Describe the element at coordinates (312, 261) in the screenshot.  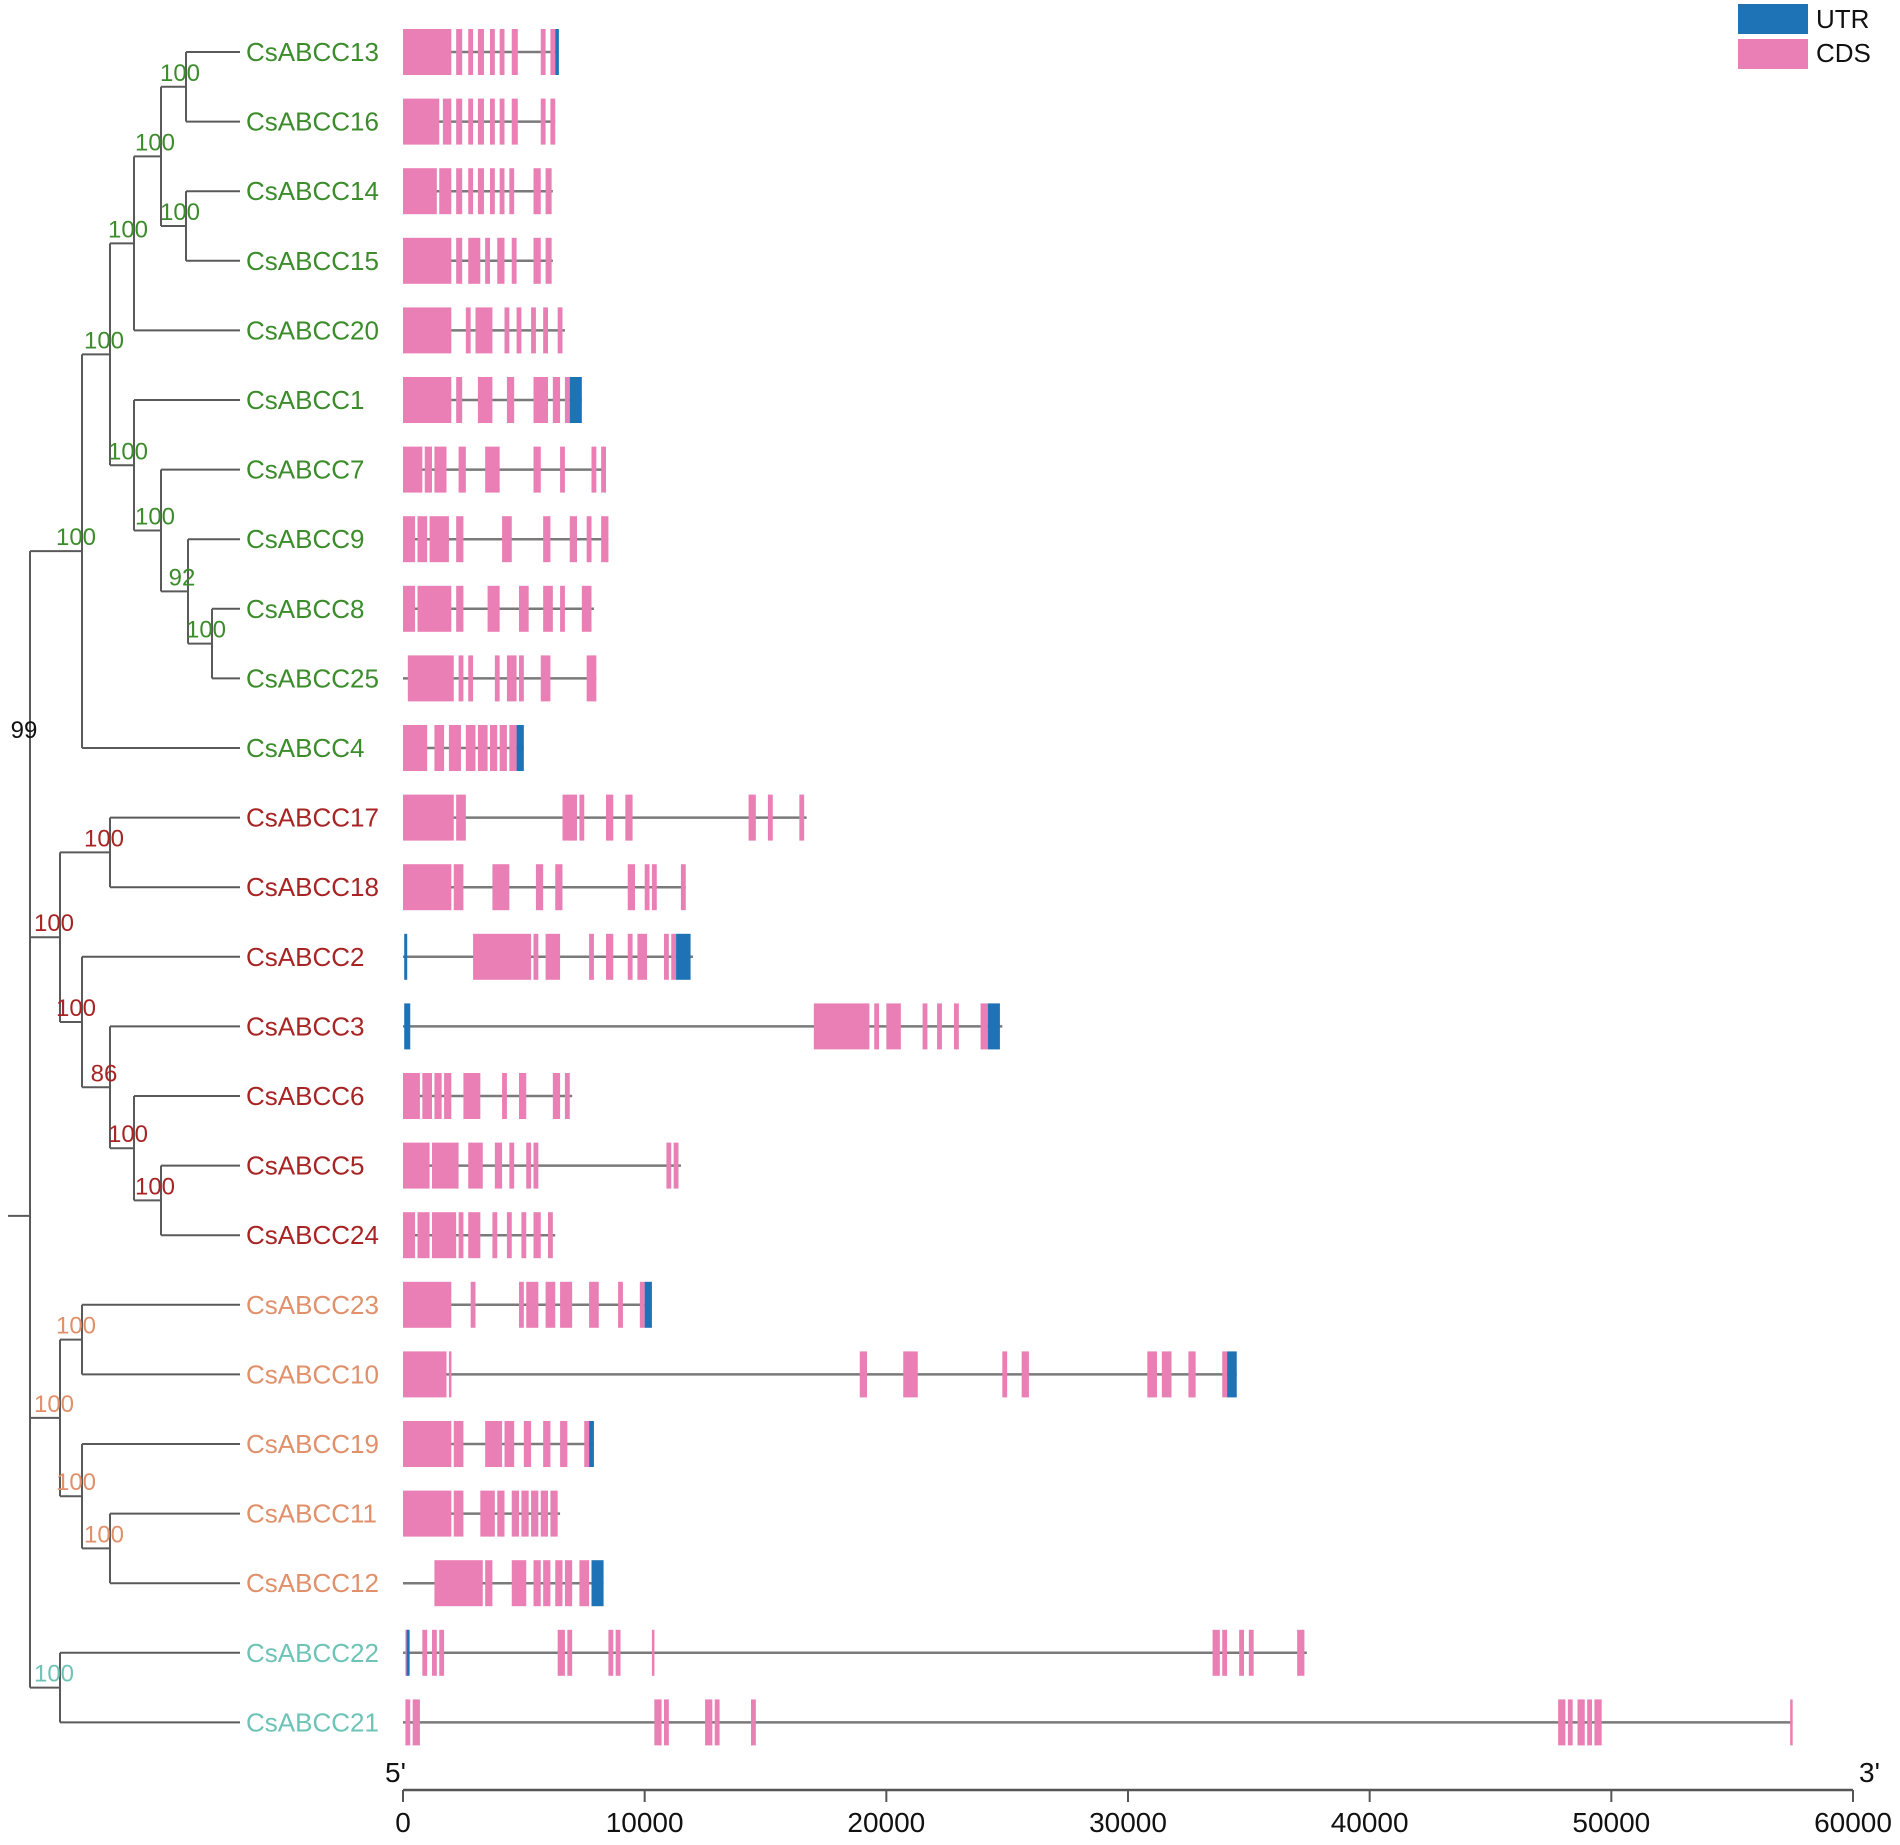
I see `gene-label: CsABCC15` at that location.